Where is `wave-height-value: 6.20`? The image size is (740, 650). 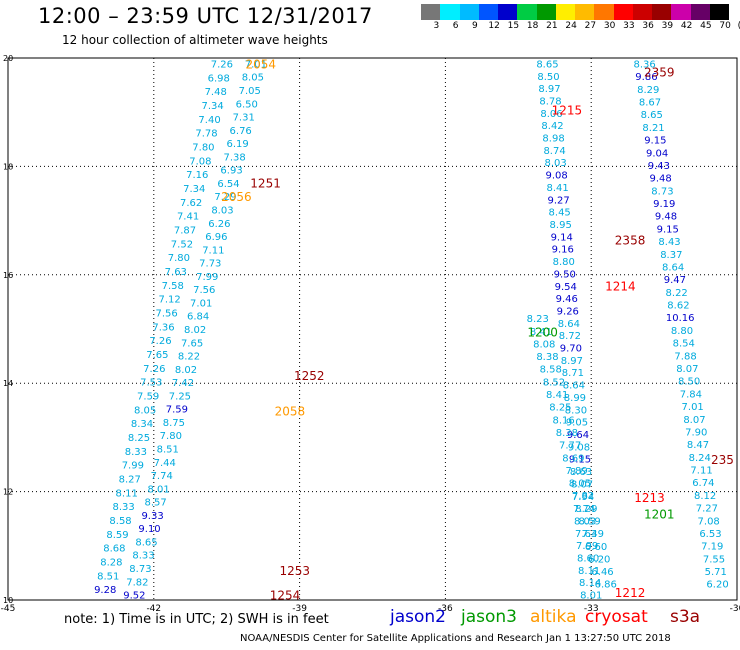 wave-height-value: 6.20 is located at coordinates (599, 559).